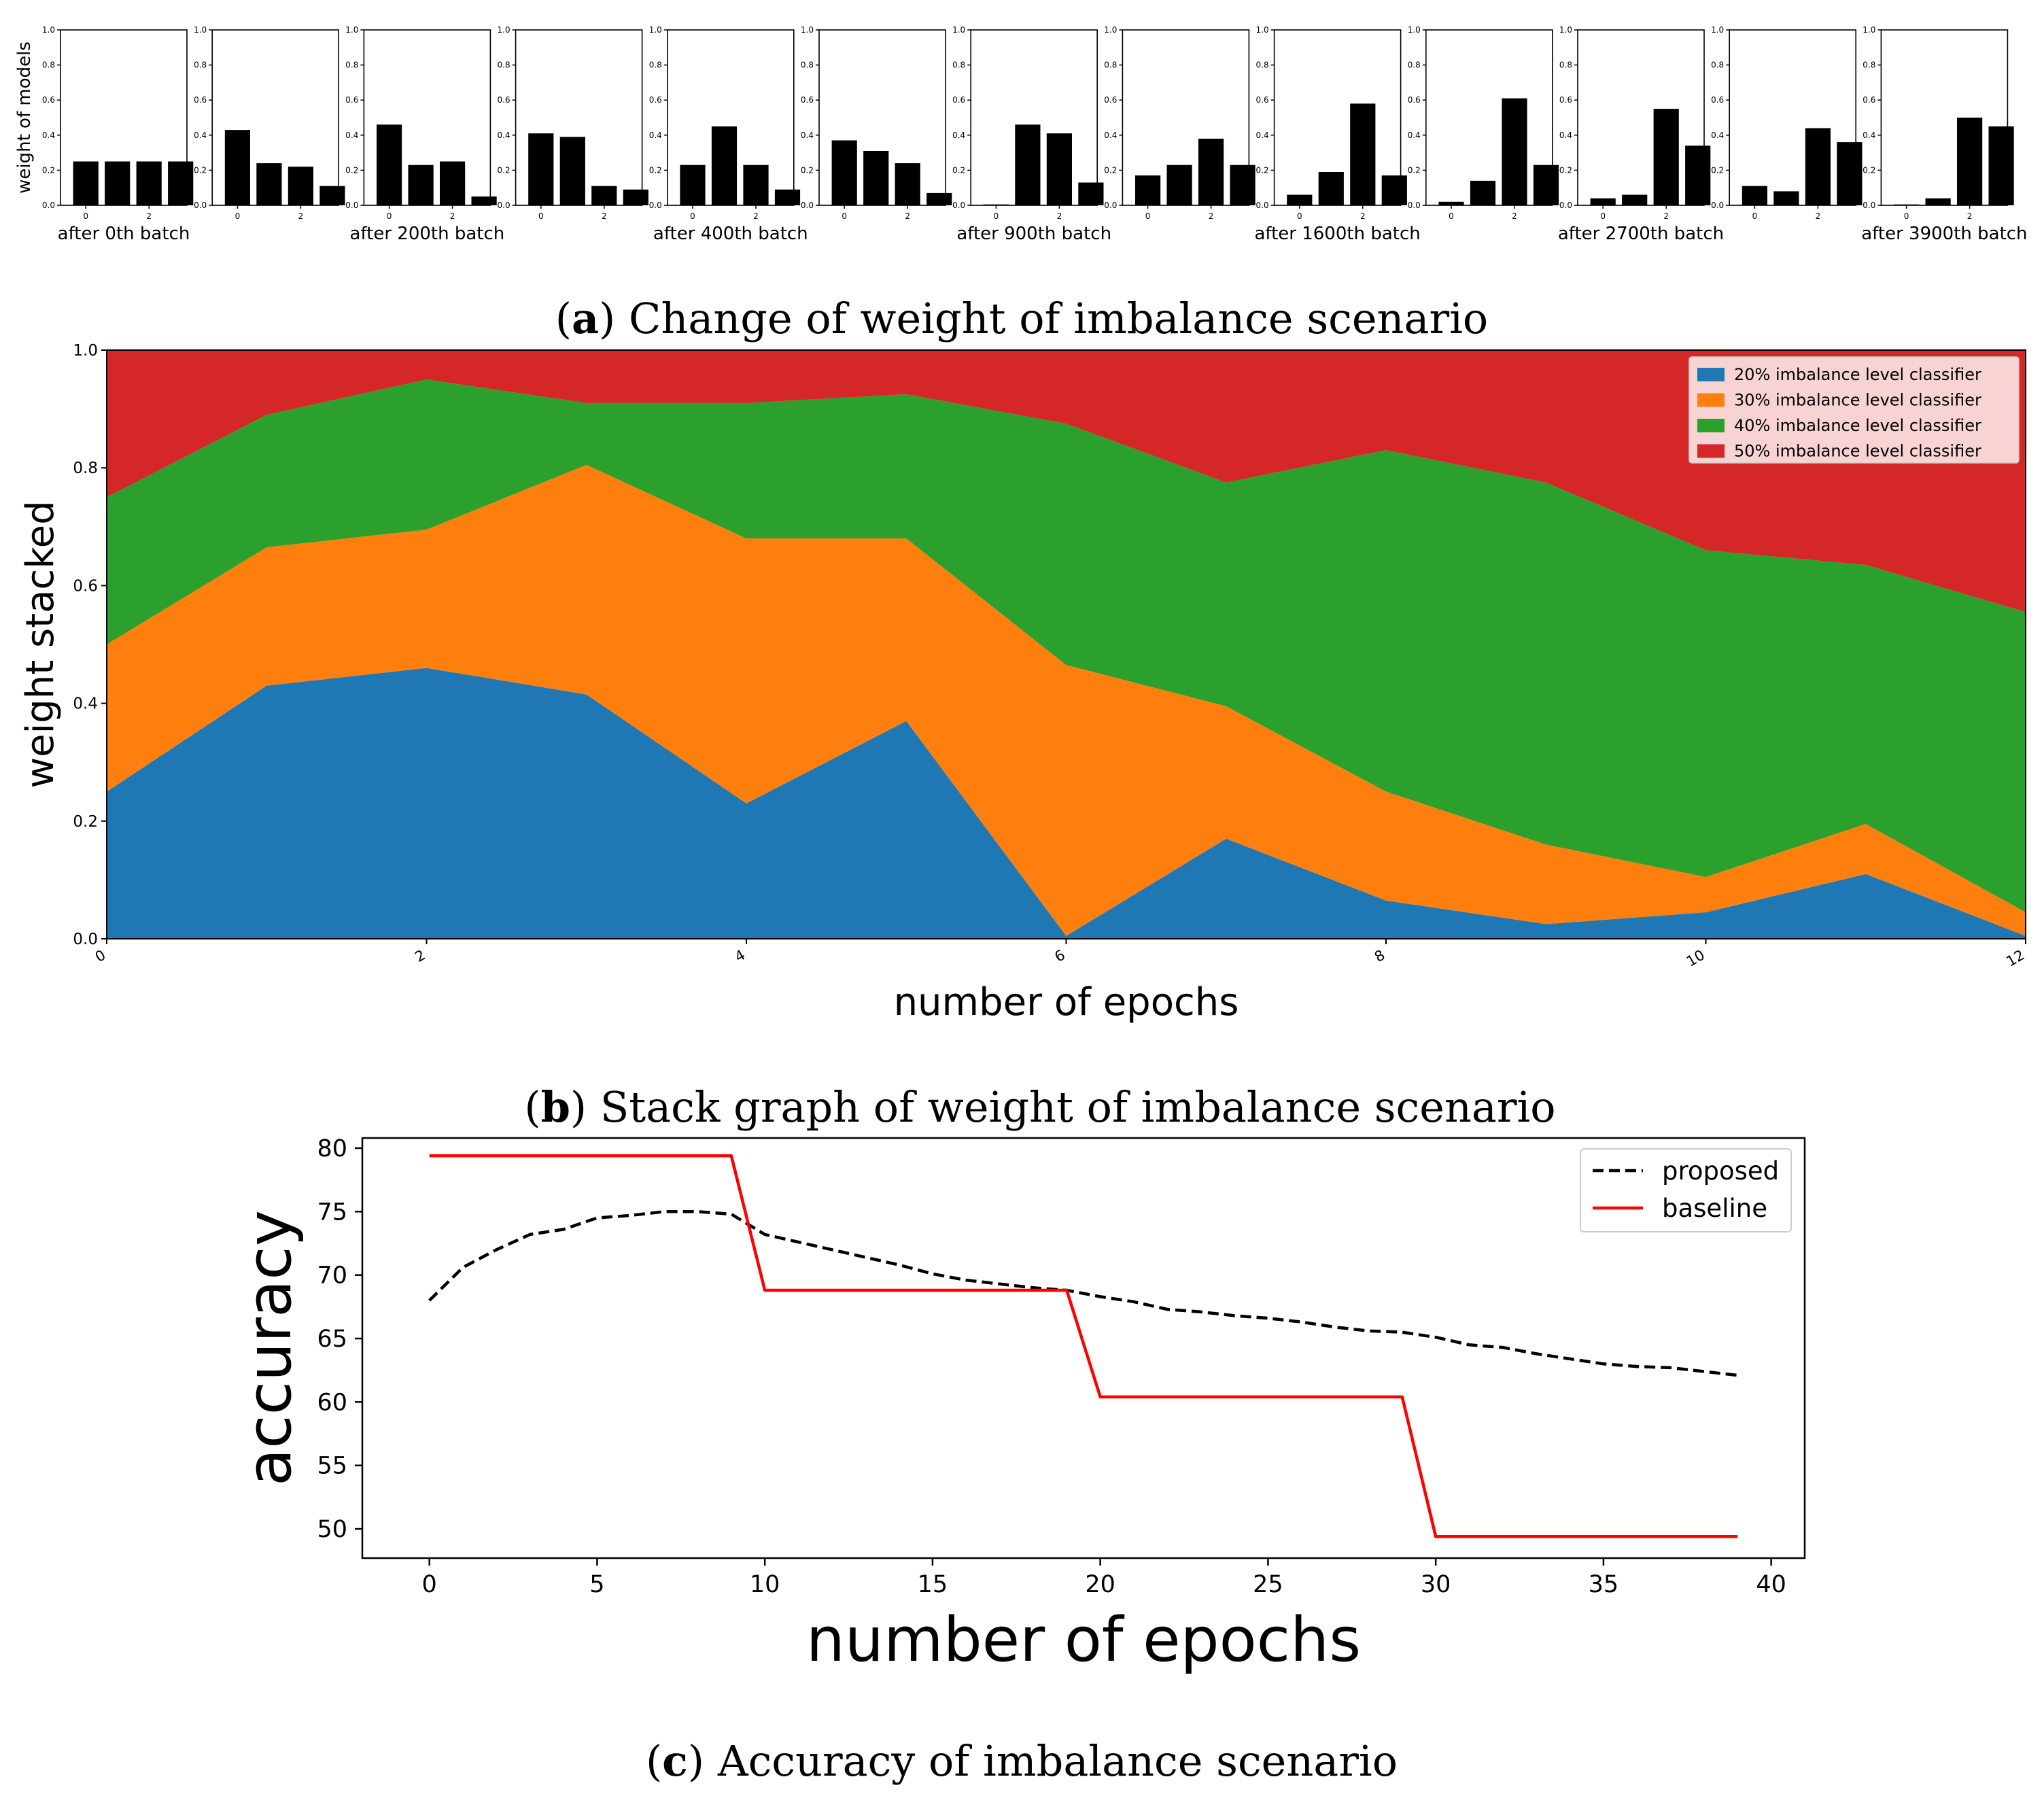  I want to click on chart-b-ylabel: weight stacked, so click(40, 644).